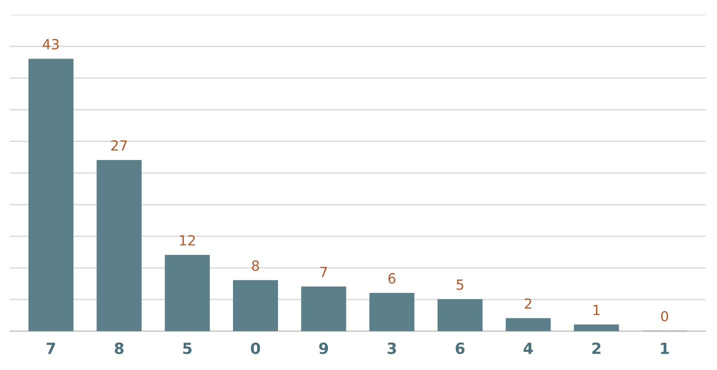 This screenshot has width=717, height=370. I want to click on x-tick-label: 3, so click(392, 348).